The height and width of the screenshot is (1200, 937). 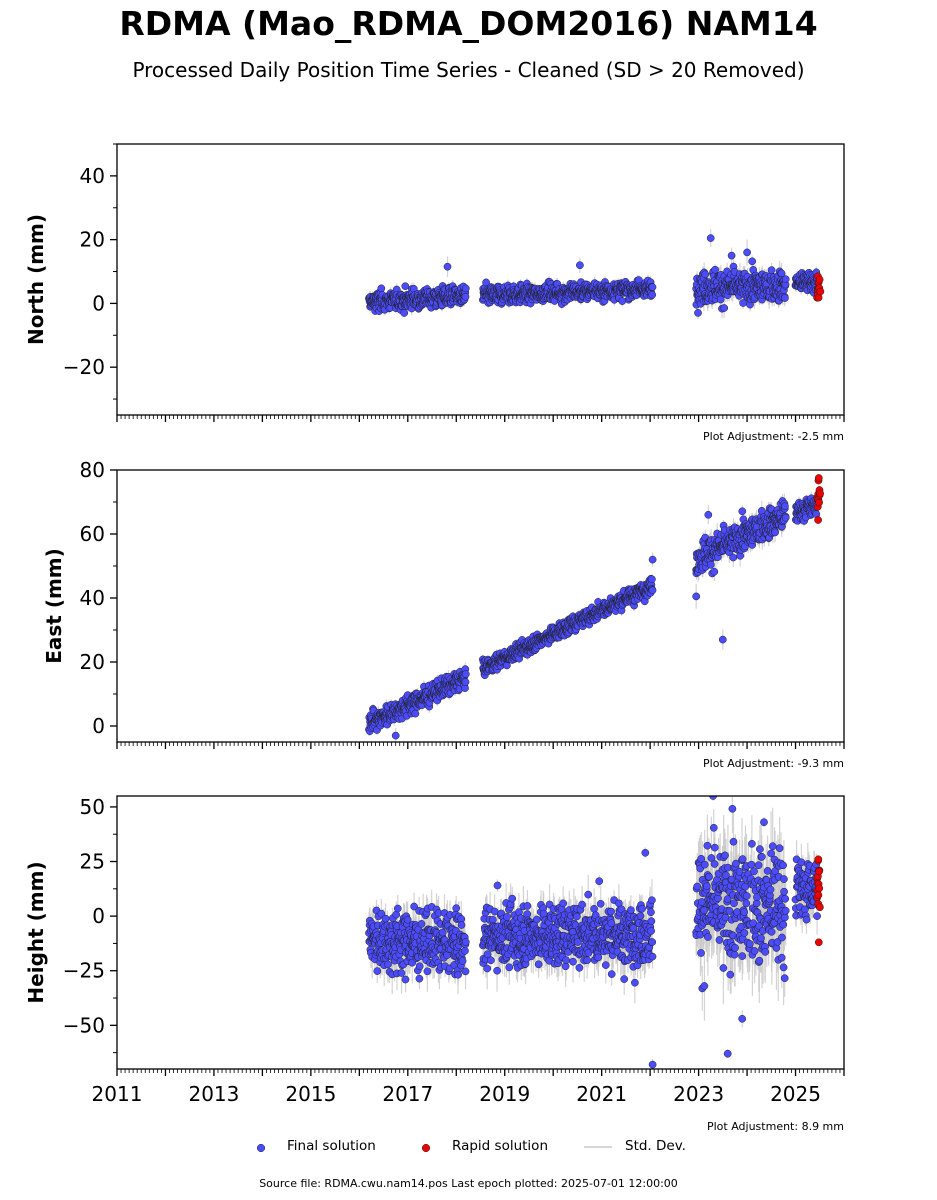 What do you see at coordinates (92, 176) in the screenshot?
I see `y-tick-label: 40` at bounding box center [92, 176].